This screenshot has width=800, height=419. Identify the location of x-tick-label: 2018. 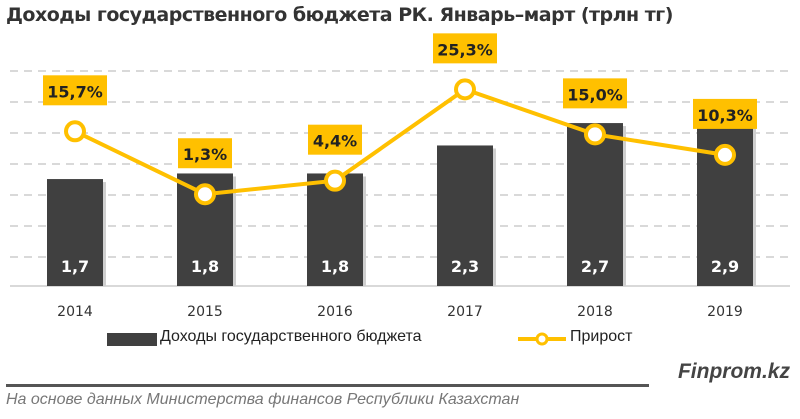
(595, 312).